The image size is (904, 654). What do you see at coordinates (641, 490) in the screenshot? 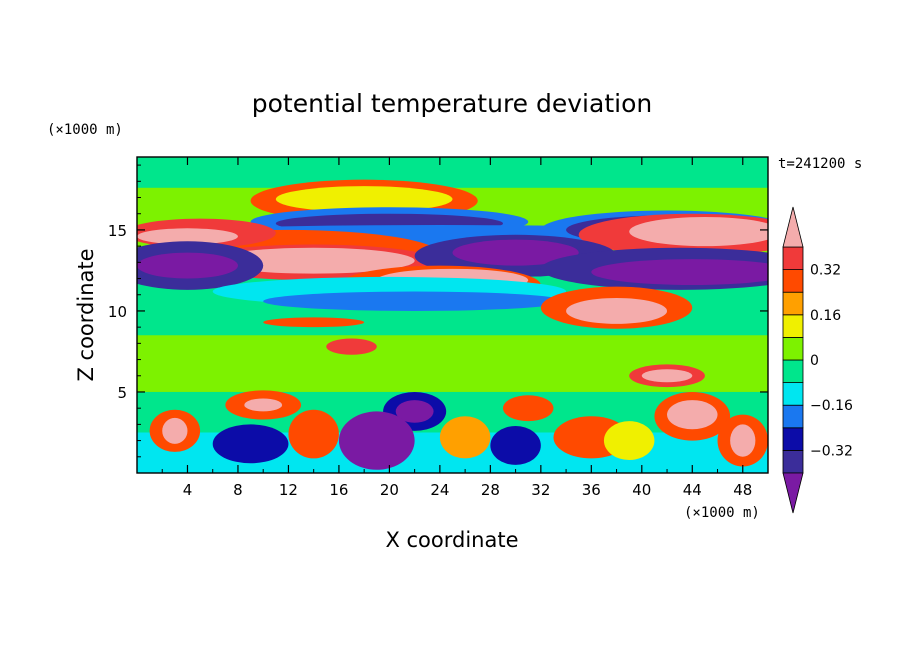
I see `x-tick-label: 40` at bounding box center [641, 490].